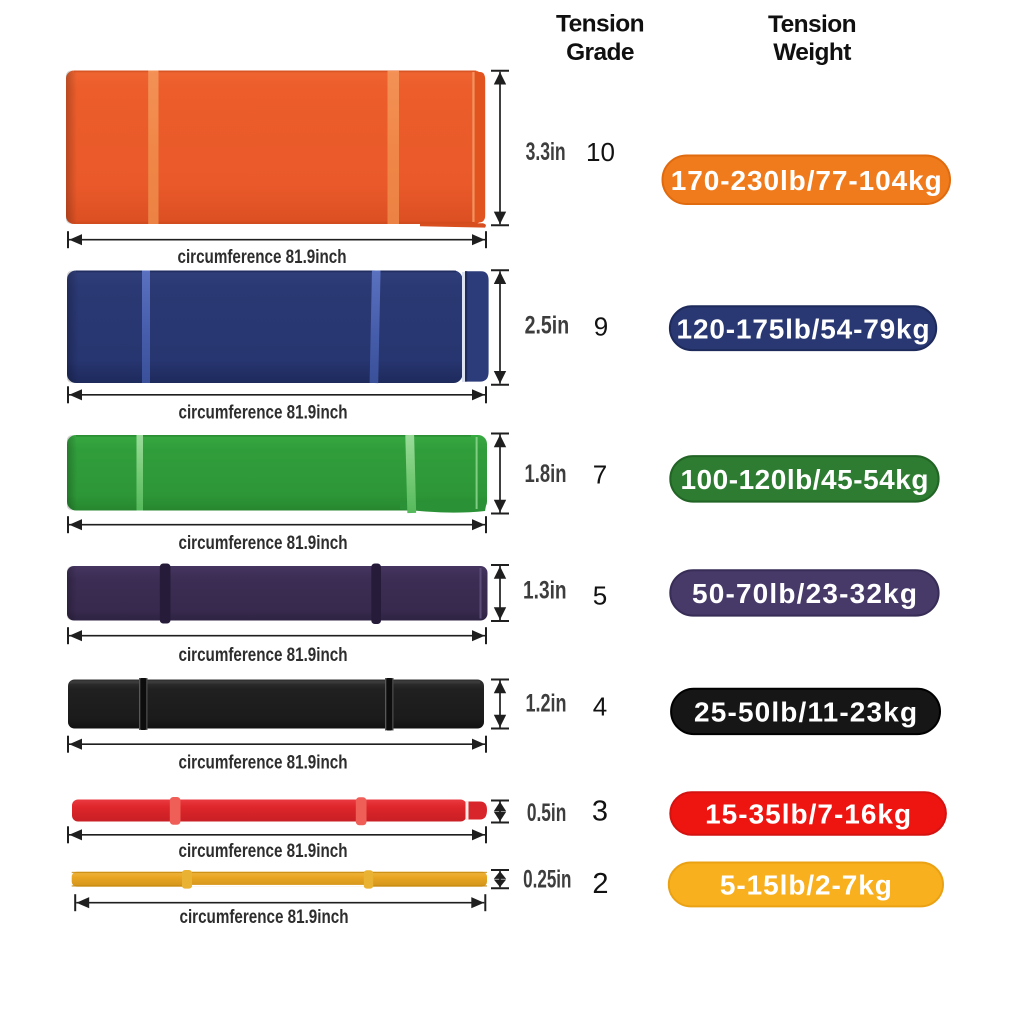 This screenshot has height=1024, width=1024. What do you see at coordinates (806, 885) in the screenshot?
I see `svg-text: 5-15lb/2-7kg` at bounding box center [806, 885].